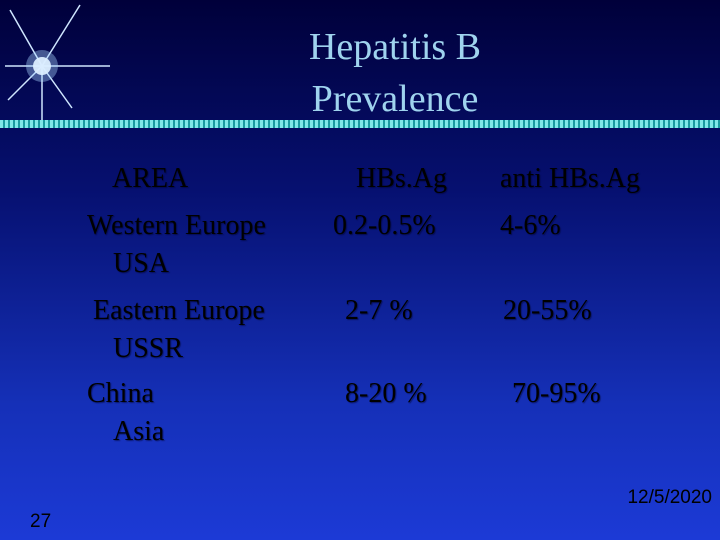  Describe the element at coordinates (669, 497) in the screenshot. I see `date: 12/5/2020` at that location.